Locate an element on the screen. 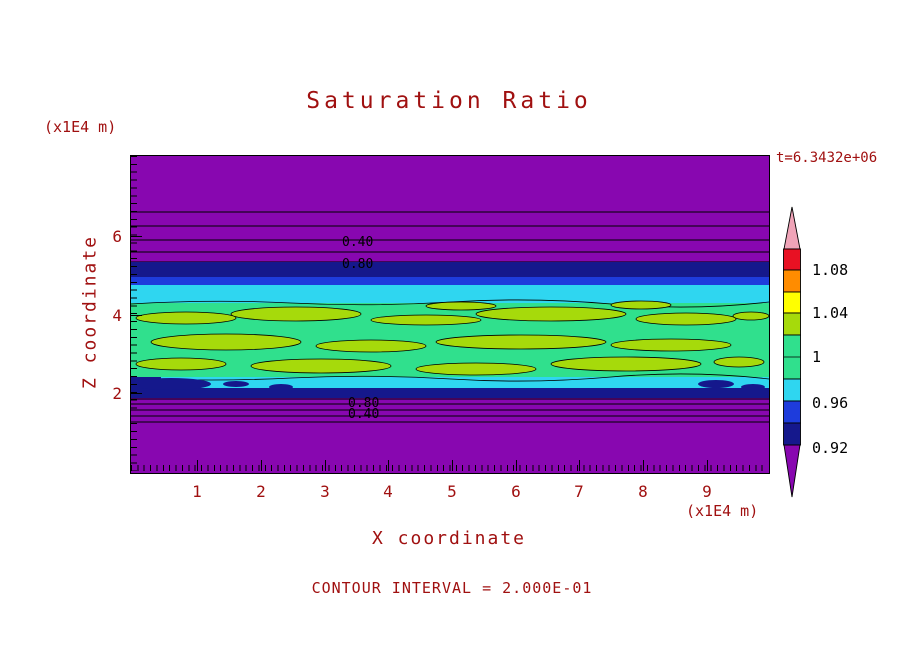 The width and height of the screenshot is (904, 654). colorbar-segment-orange is located at coordinates (792, 281).